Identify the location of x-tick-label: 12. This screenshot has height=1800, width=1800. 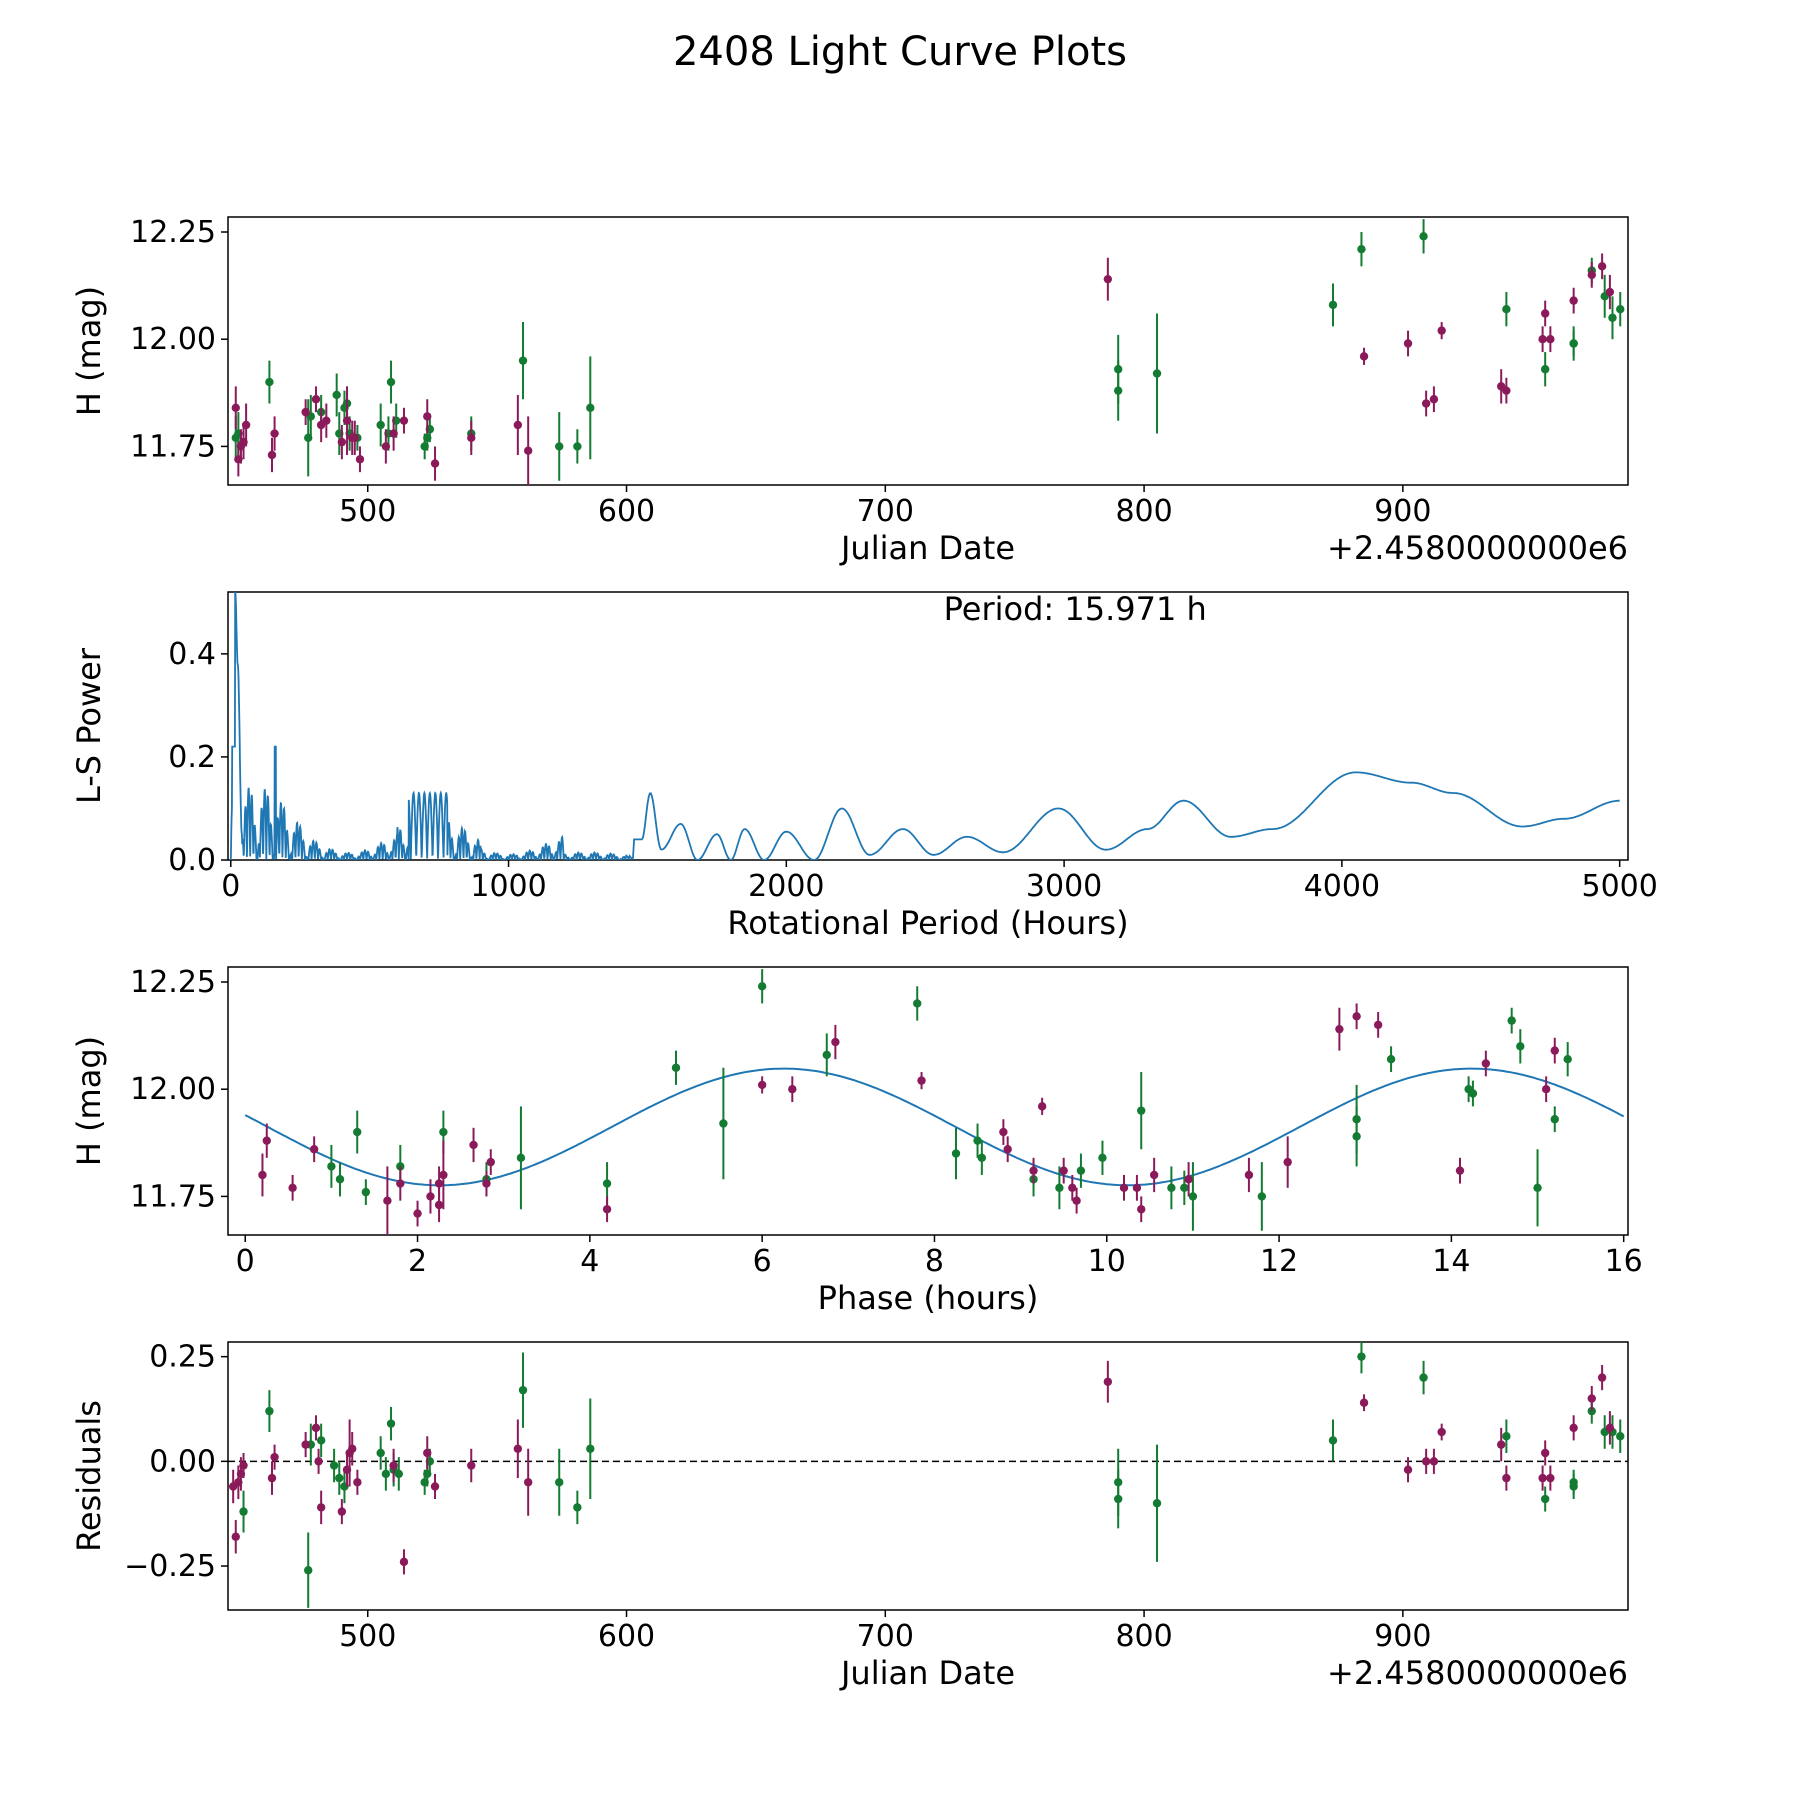
(1279, 1261).